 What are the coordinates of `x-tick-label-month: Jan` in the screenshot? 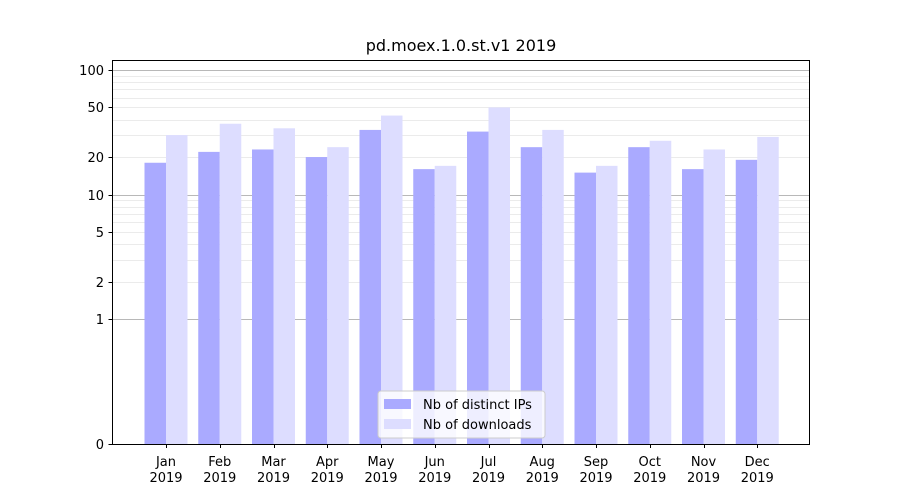 It's located at (165, 462).